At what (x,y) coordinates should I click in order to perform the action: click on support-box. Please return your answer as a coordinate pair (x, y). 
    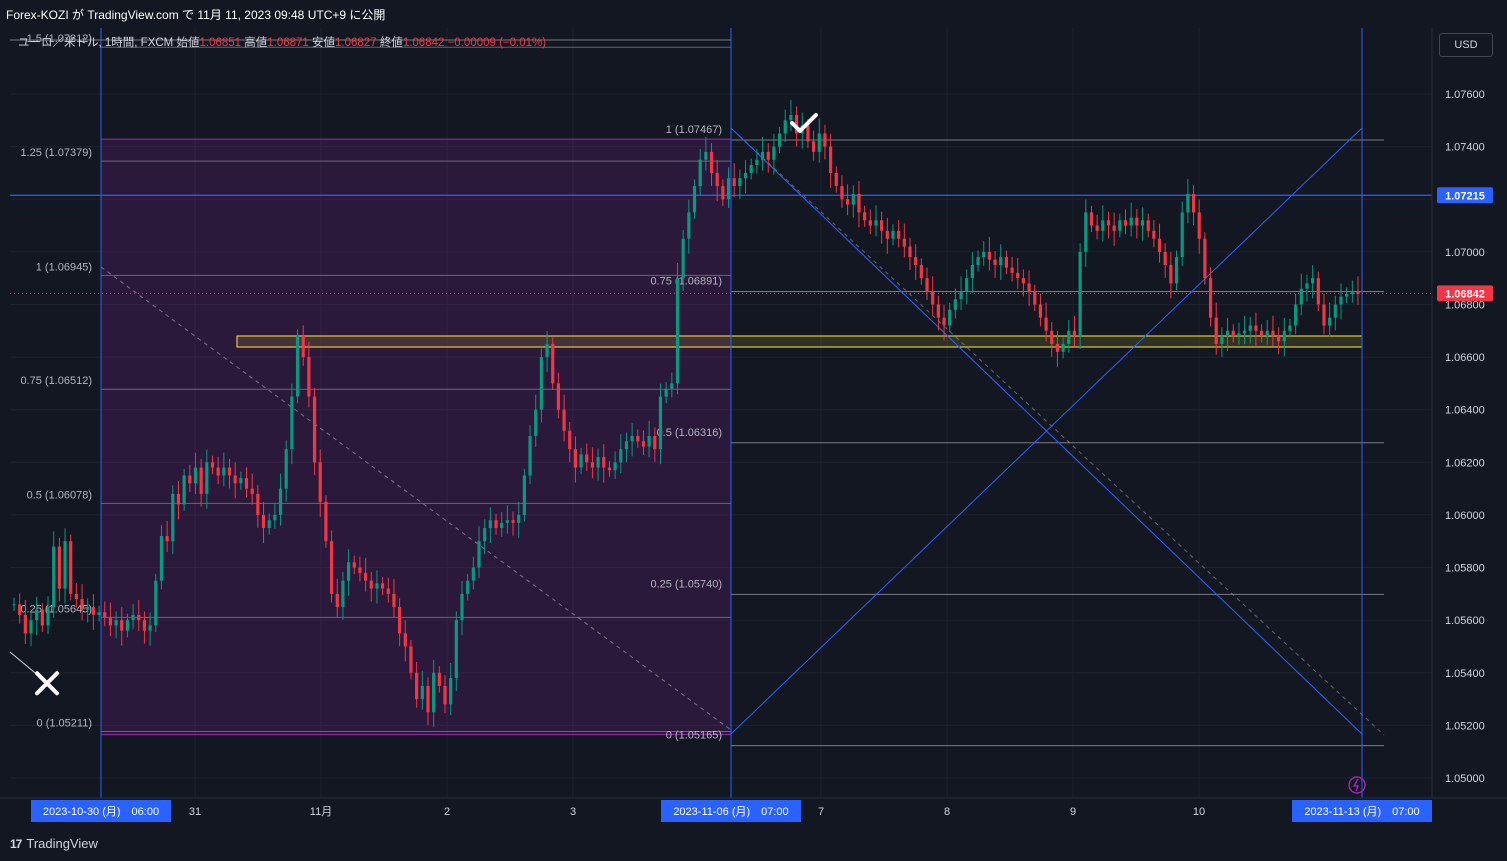
    Looking at the image, I should click on (799, 341).